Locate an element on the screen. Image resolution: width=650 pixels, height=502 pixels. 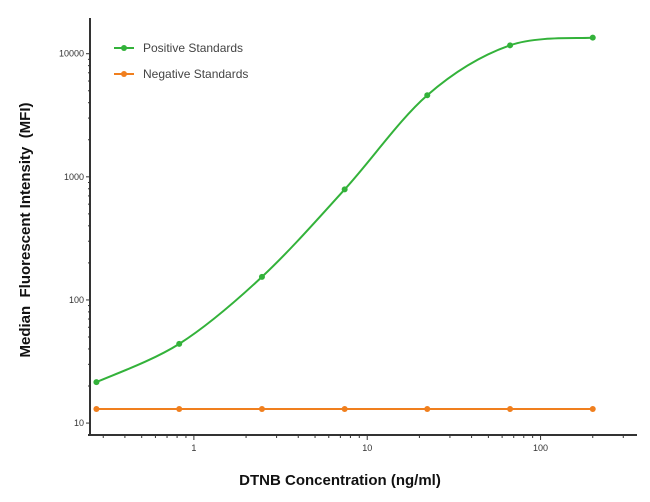
legend-dot-negative is located at coordinates (124, 74).